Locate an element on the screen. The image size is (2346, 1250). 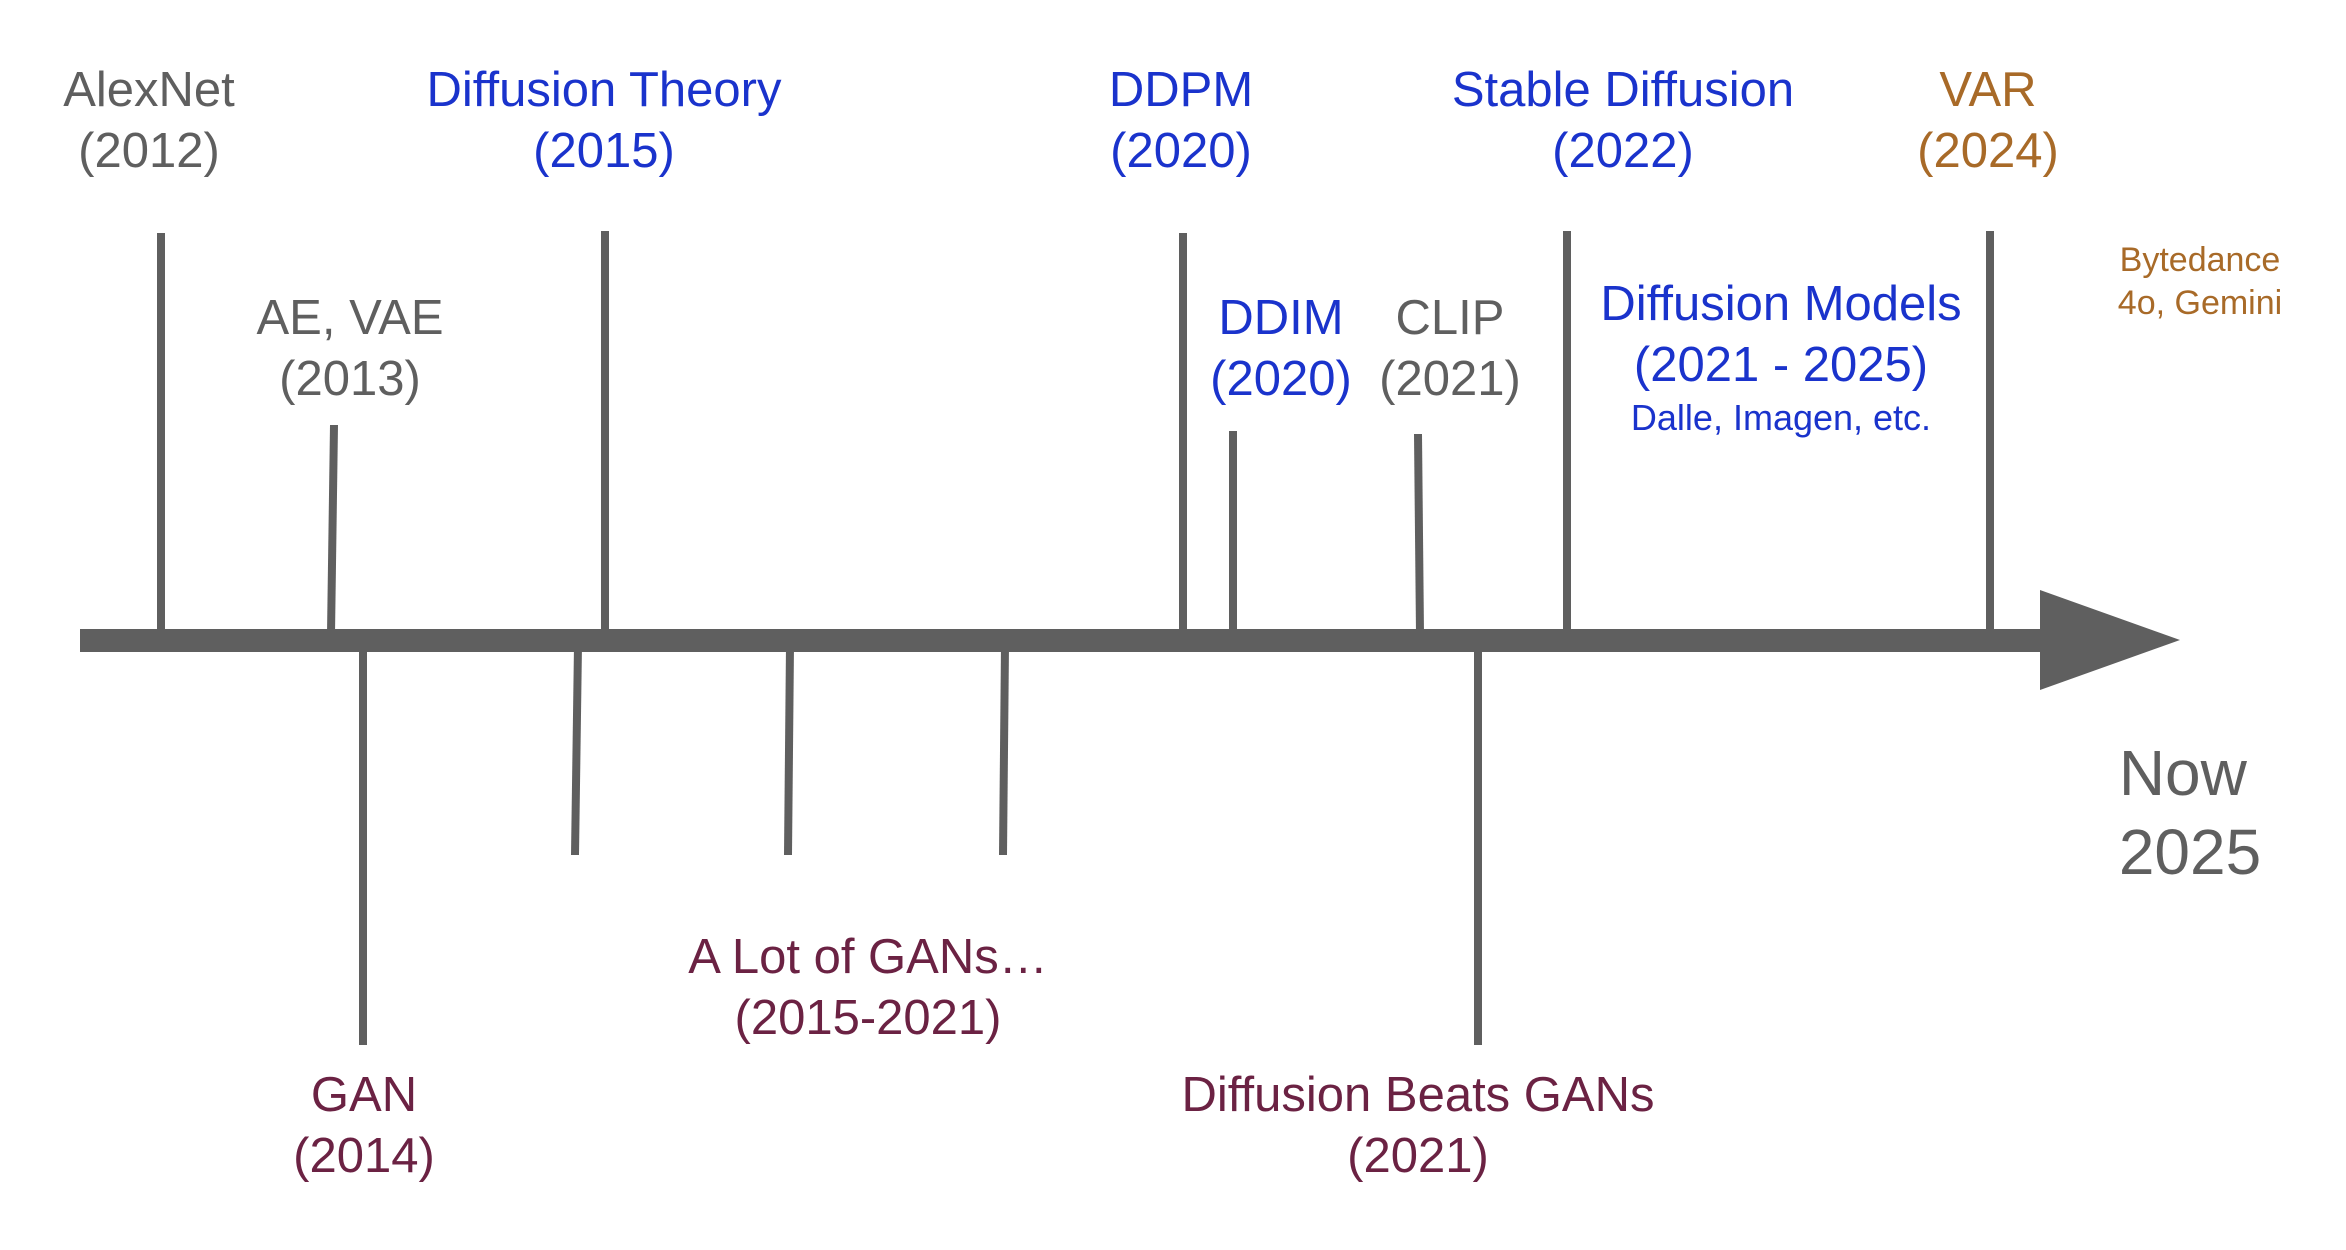
milestone-year: (2015) is located at coordinates (604, 151).